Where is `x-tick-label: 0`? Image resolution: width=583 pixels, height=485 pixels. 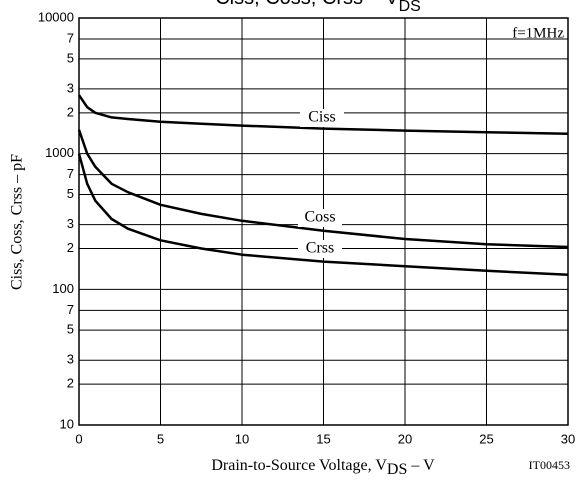 x-tick-label: 0 is located at coordinates (78, 438).